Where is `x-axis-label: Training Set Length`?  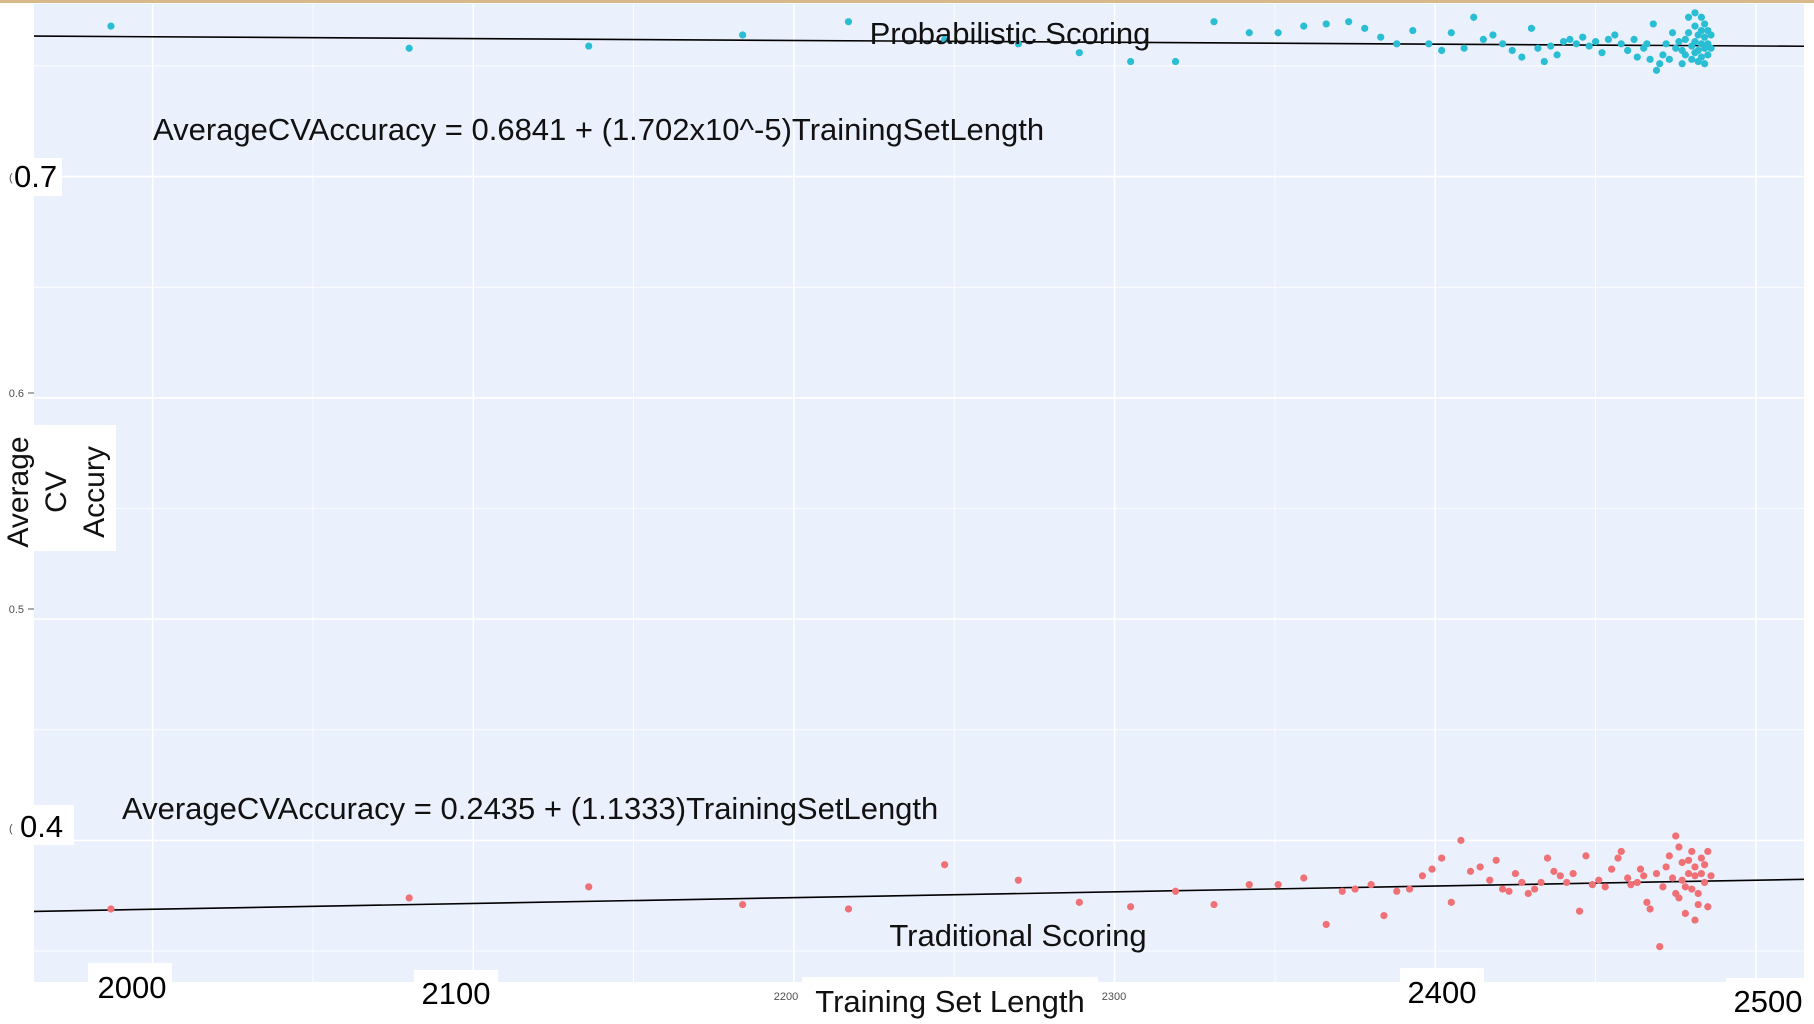
x-axis-label: Training Set Length is located at coordinates (949, 1001).